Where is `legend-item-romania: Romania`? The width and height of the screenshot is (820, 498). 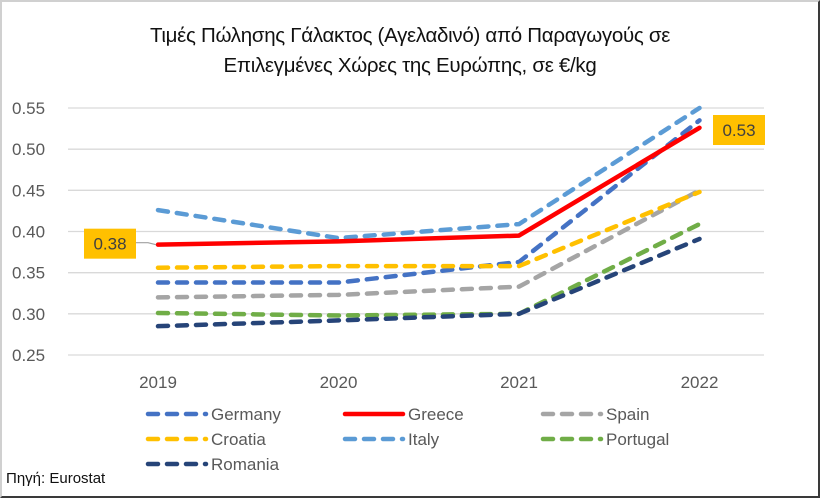
legend-item-romania: Romania is located at coordinates (212, 464).